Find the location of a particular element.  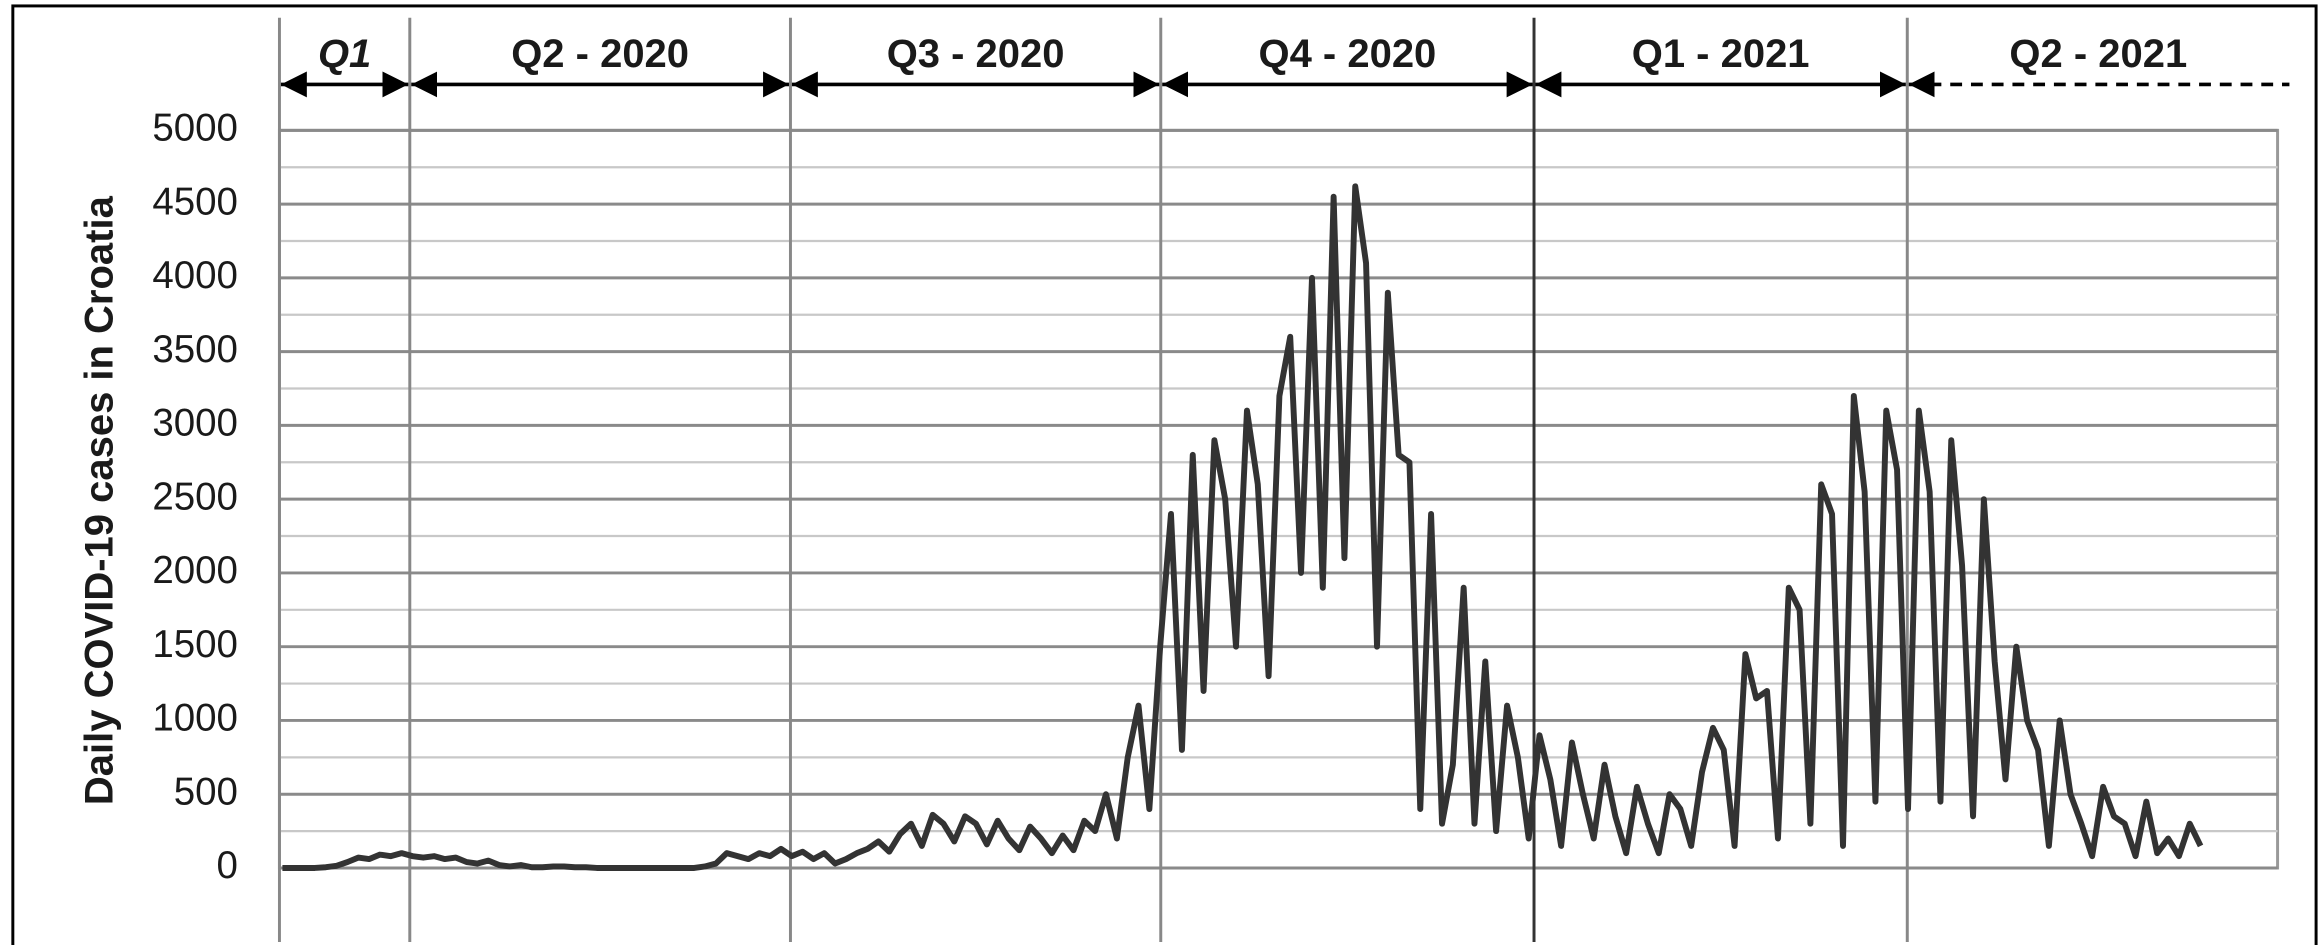

quarter-label: Q2 - 2021 is located at coordinates (2098, 54).